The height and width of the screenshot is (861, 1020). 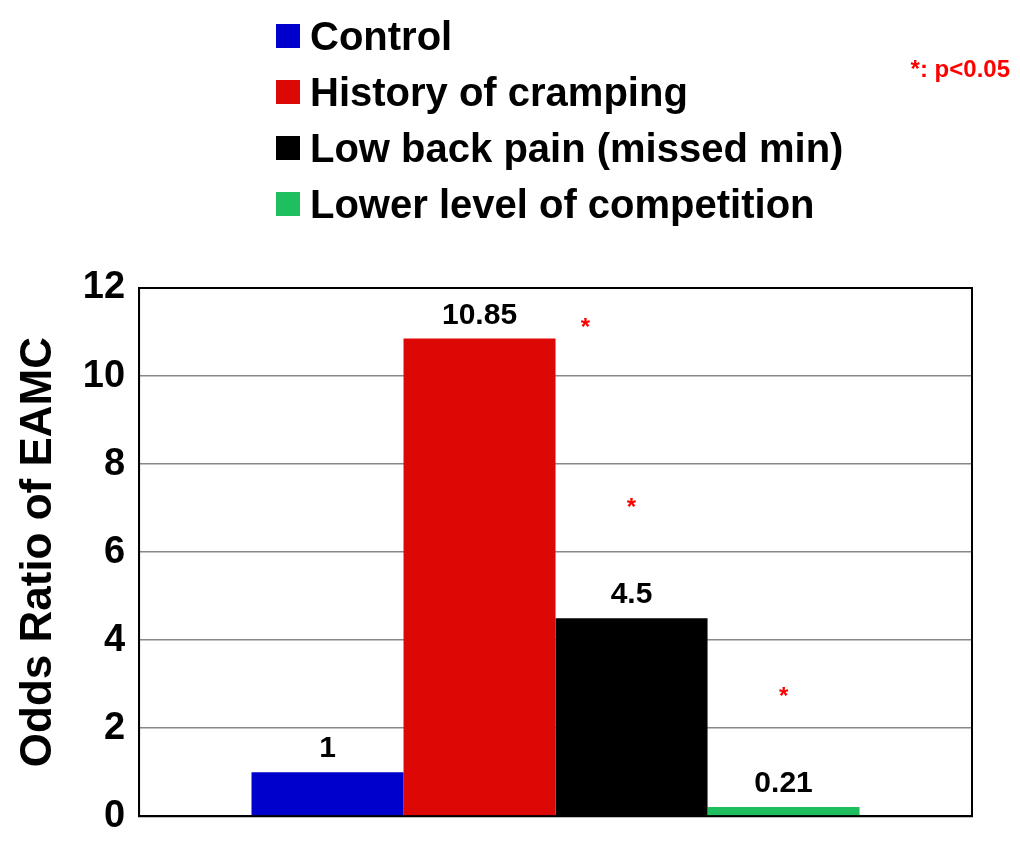 What do you see at coordinates (35, 552) in the screenshot?
I see `y-axis-title: Odds Ratio of EAMC` at bounding box center [35, 552].